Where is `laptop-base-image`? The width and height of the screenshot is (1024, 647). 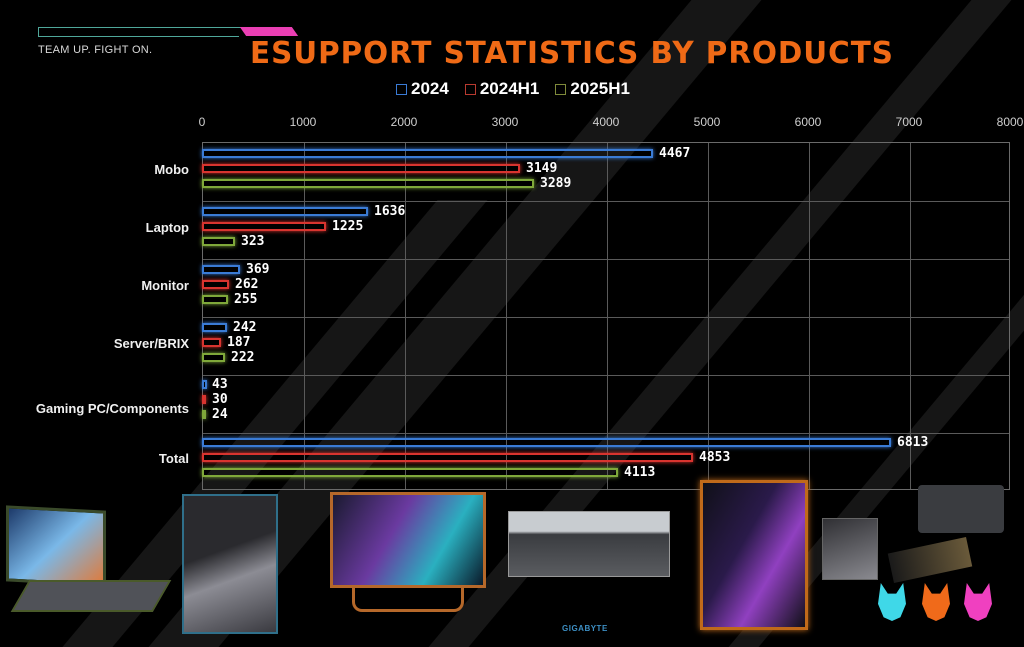
laptop-base-image is located at coordinates (91, 596).